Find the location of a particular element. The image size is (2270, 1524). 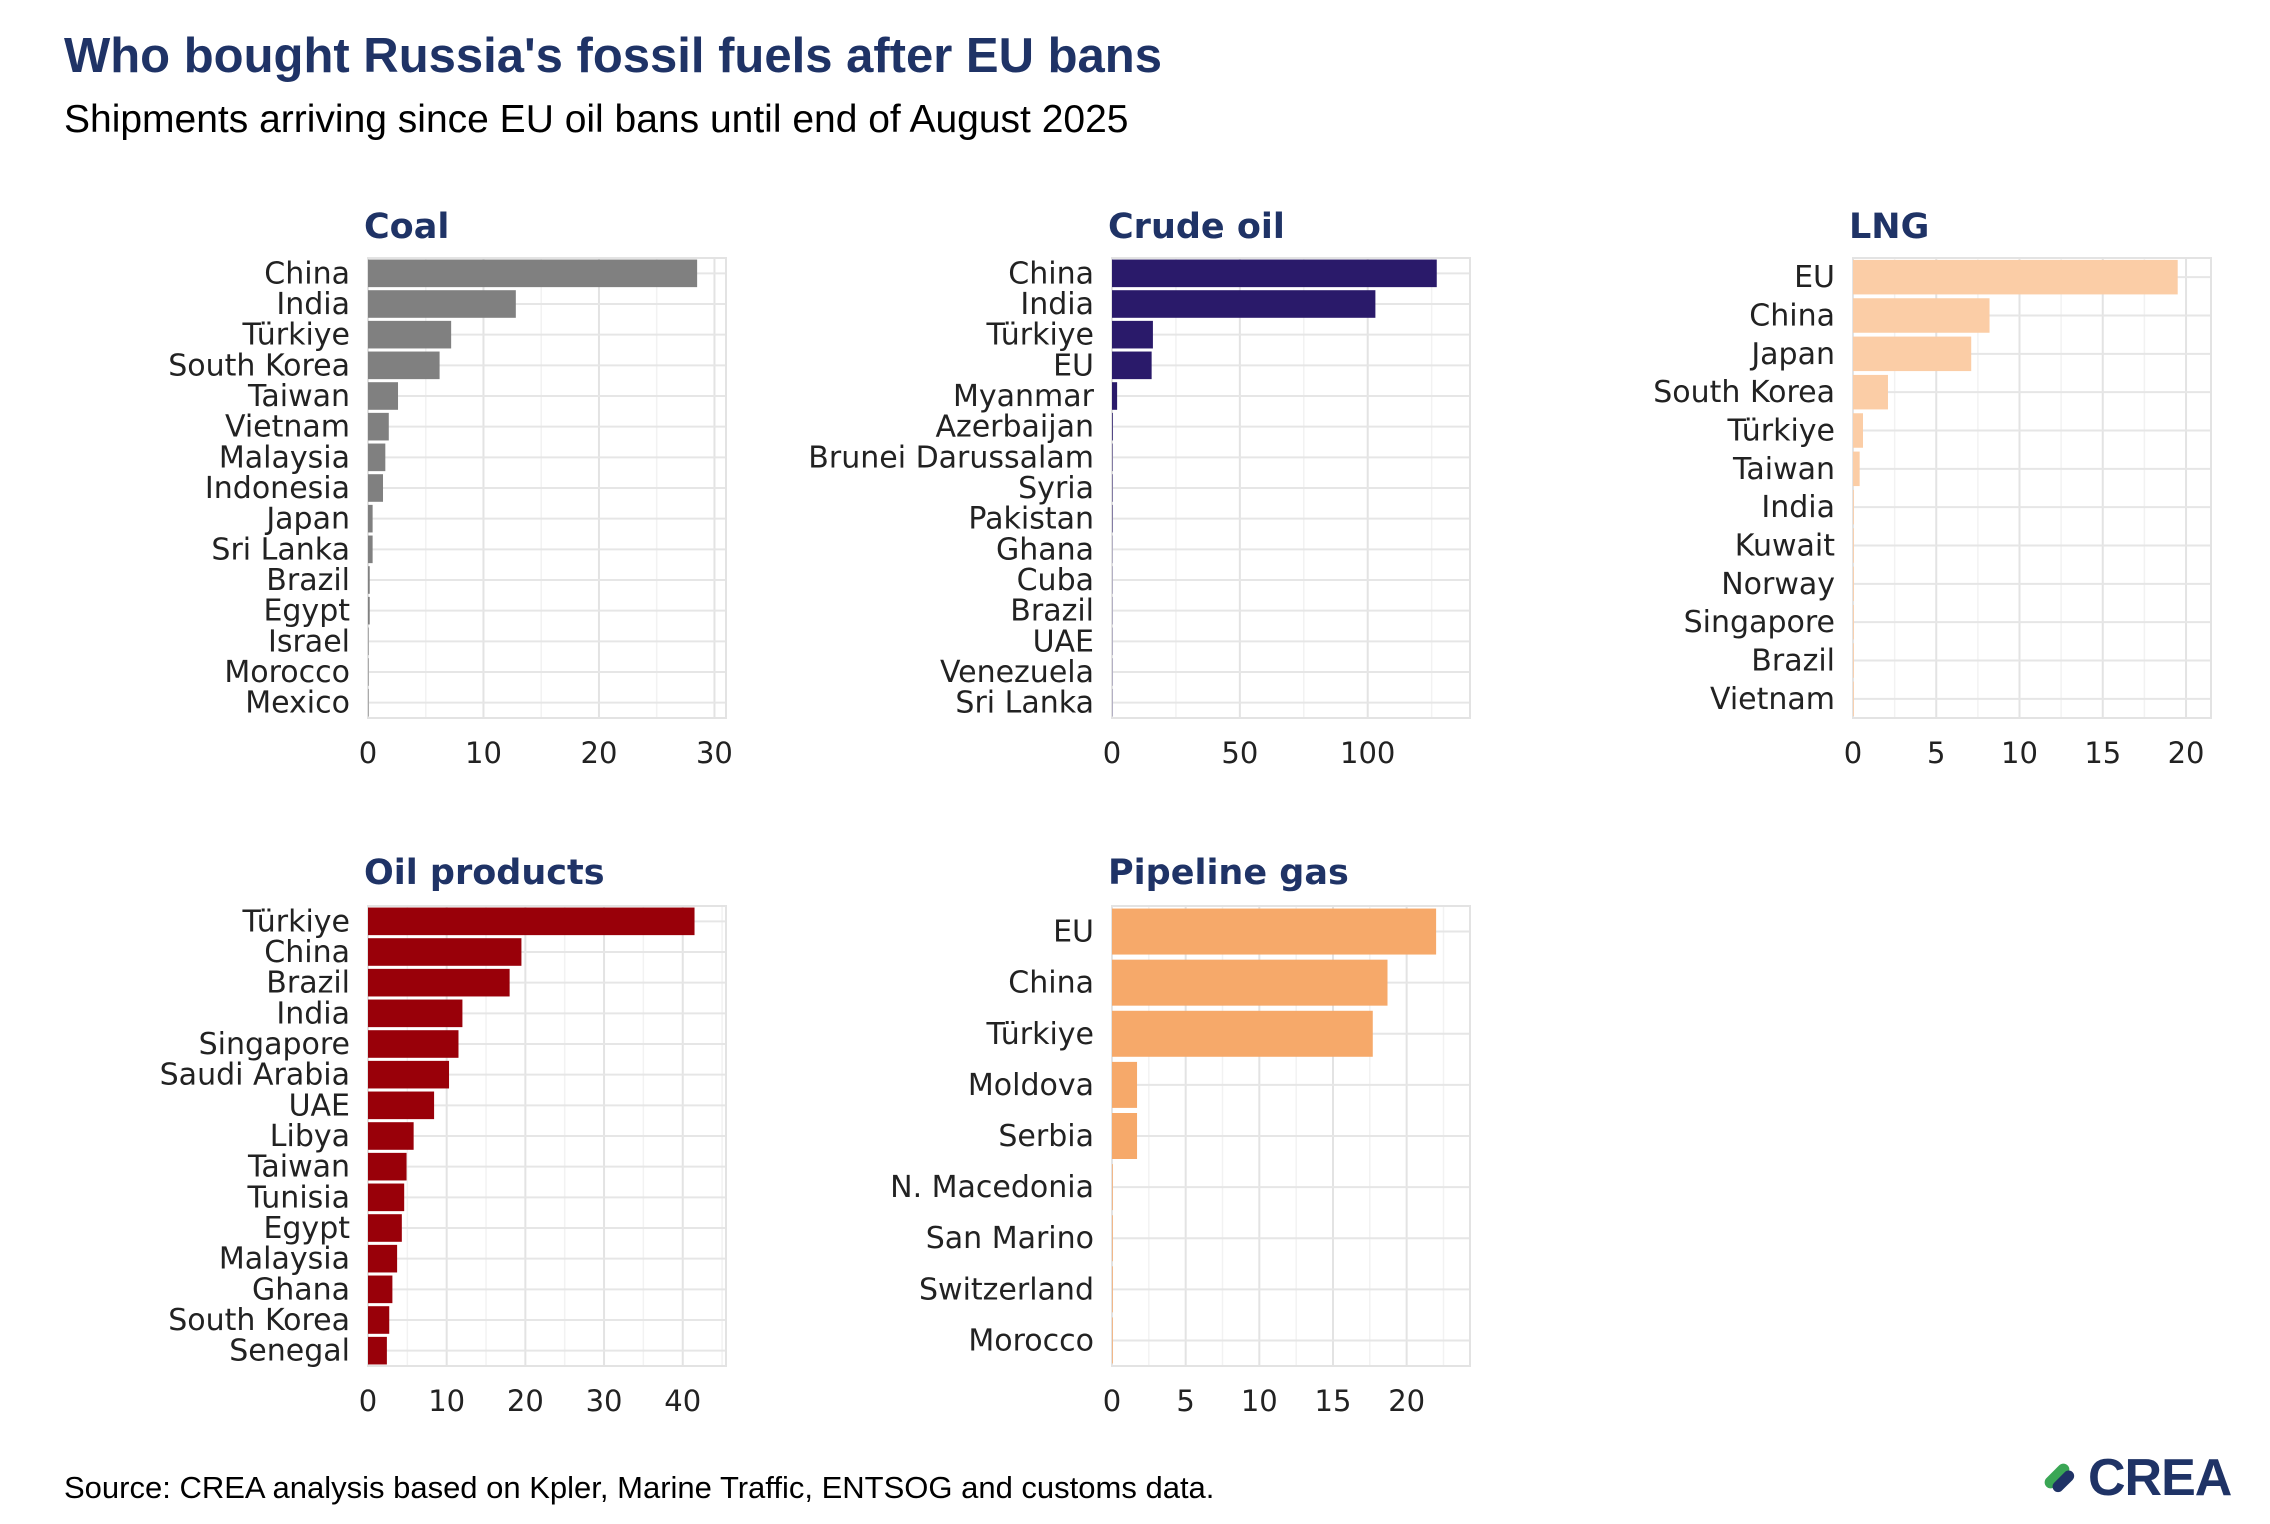

category-label: Cuba is located at coordinates (1055, 580).